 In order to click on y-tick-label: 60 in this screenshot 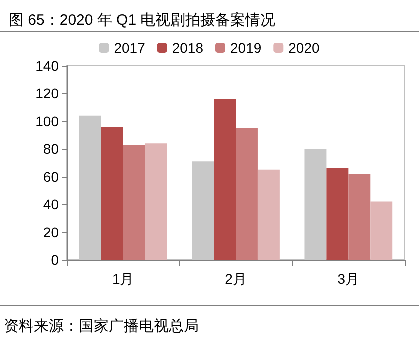, I will do `click(51, 176)`.